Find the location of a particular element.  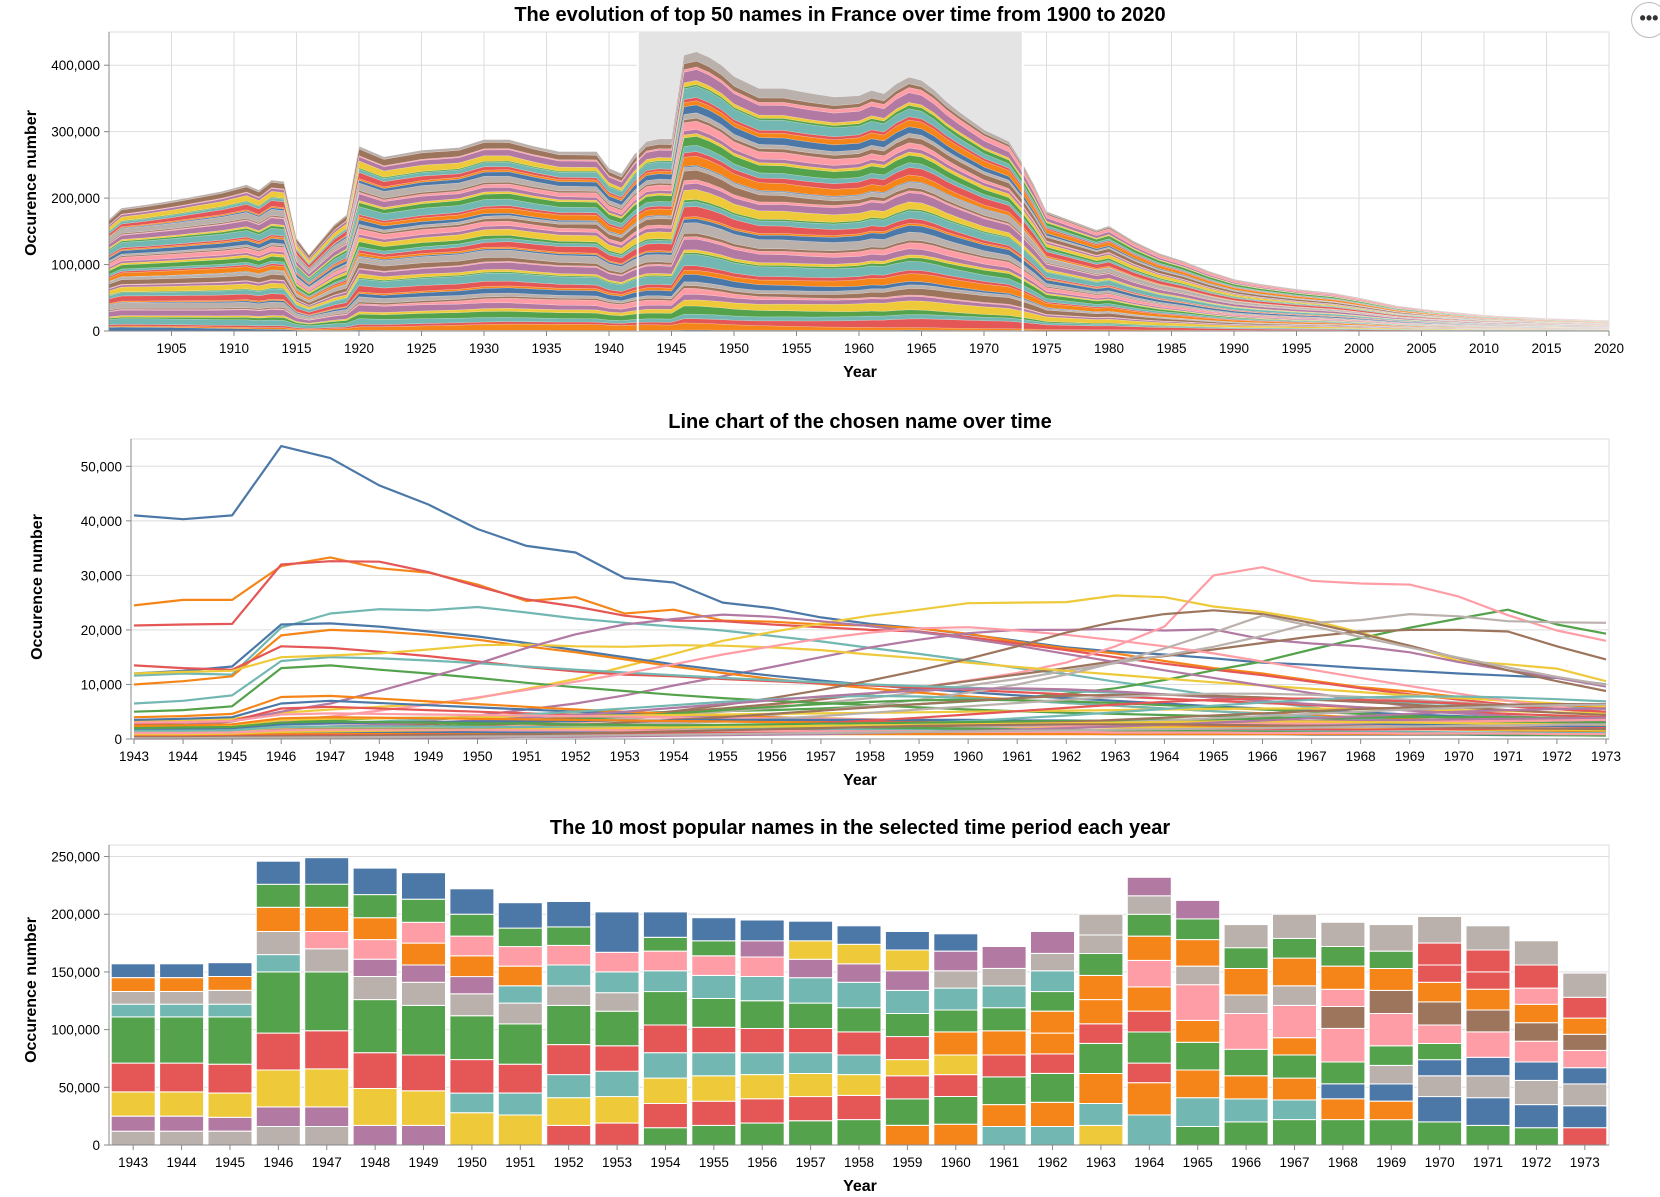

stacked-bar-x-tick-label: 1948 is located at coordinates (375, 1162).